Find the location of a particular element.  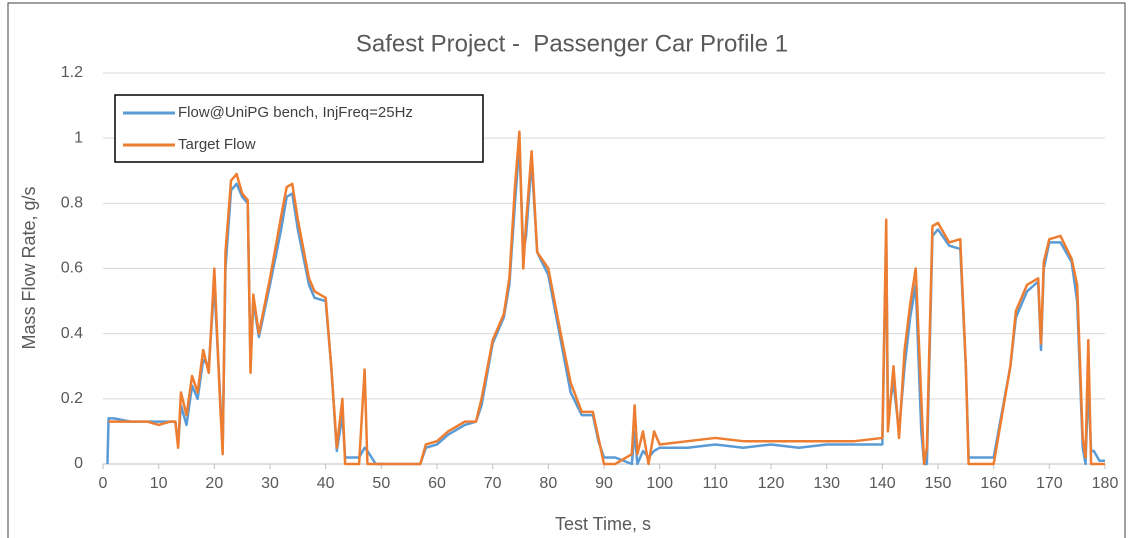

x-tick-label: 0 is located at coordinates (103, 483).